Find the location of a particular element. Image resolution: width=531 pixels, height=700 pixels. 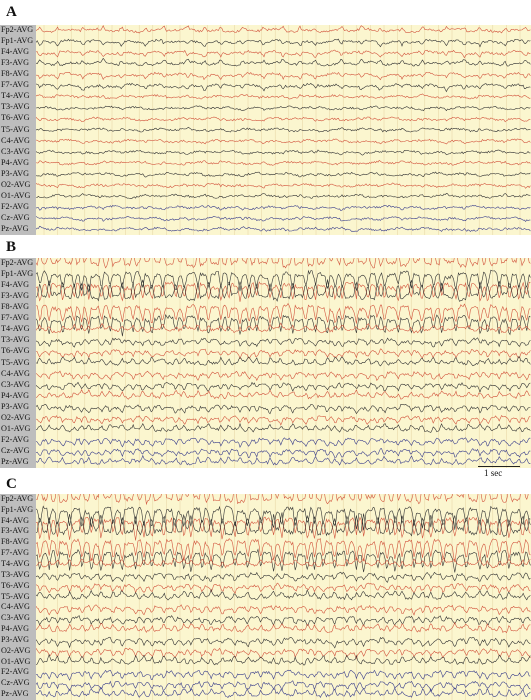

panel-letter: A is located at coordinates (11, 12).